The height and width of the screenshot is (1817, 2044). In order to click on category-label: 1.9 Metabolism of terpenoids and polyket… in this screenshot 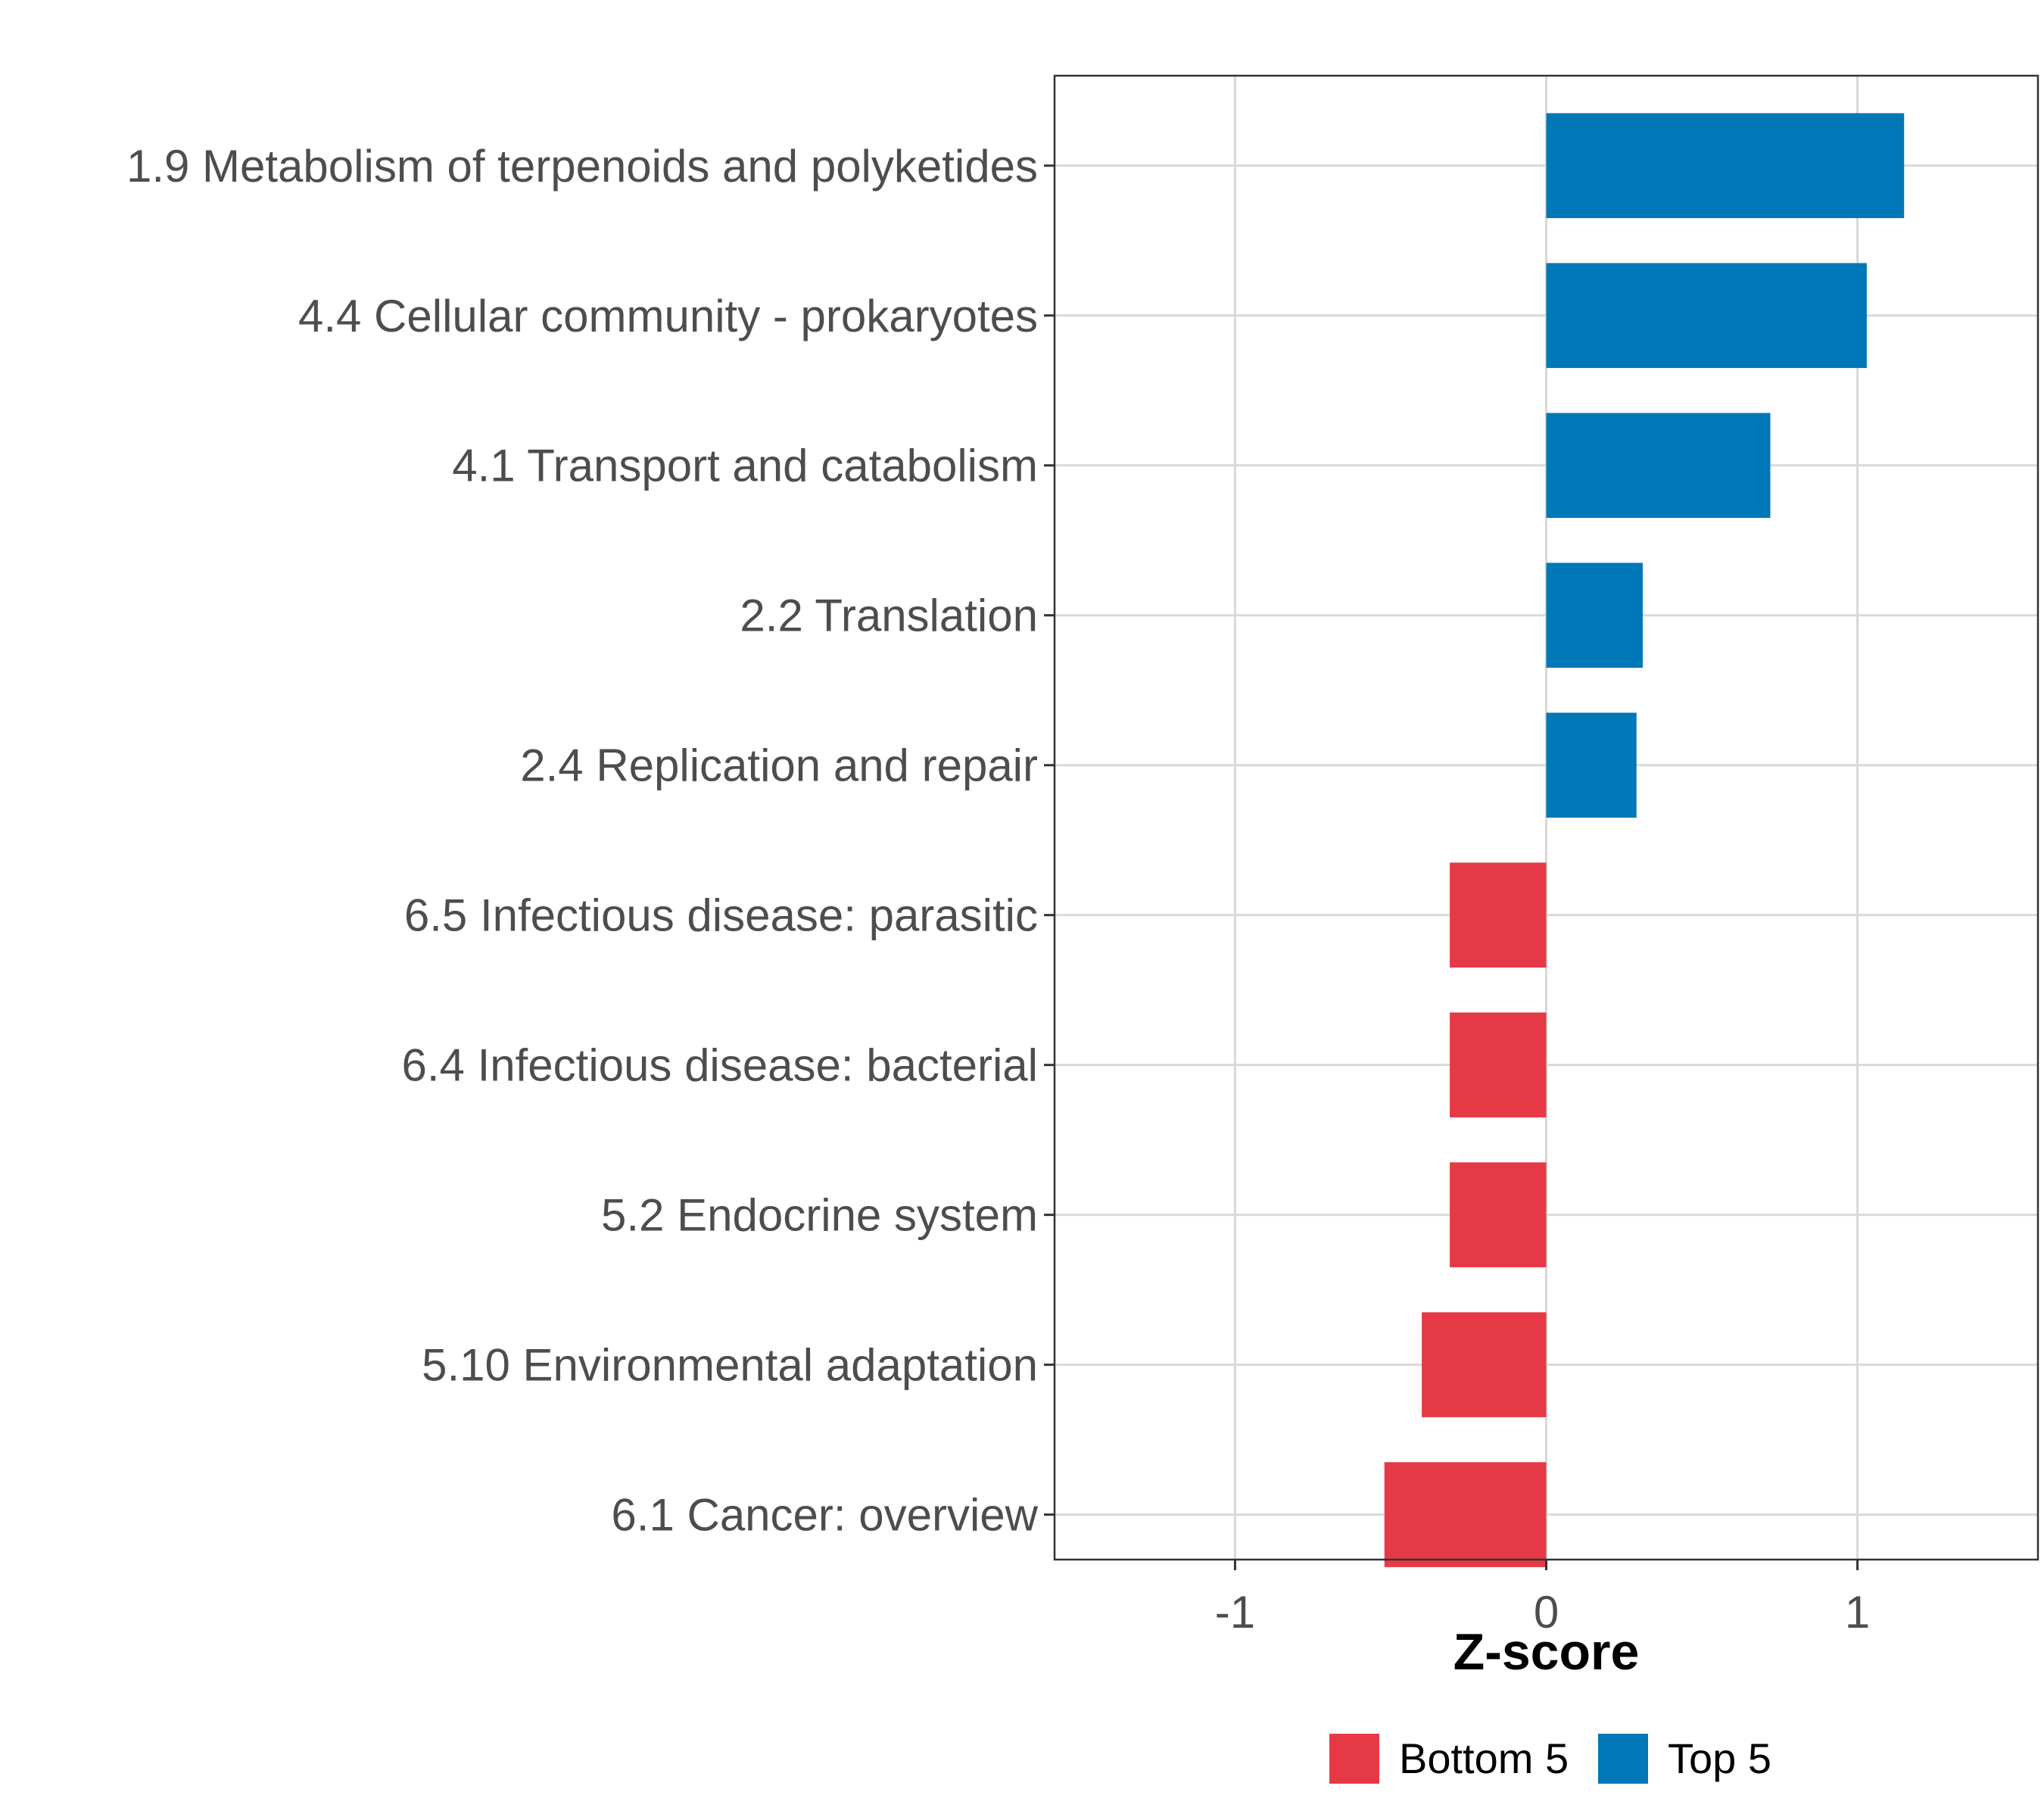, I will do `click(582, 166)`.